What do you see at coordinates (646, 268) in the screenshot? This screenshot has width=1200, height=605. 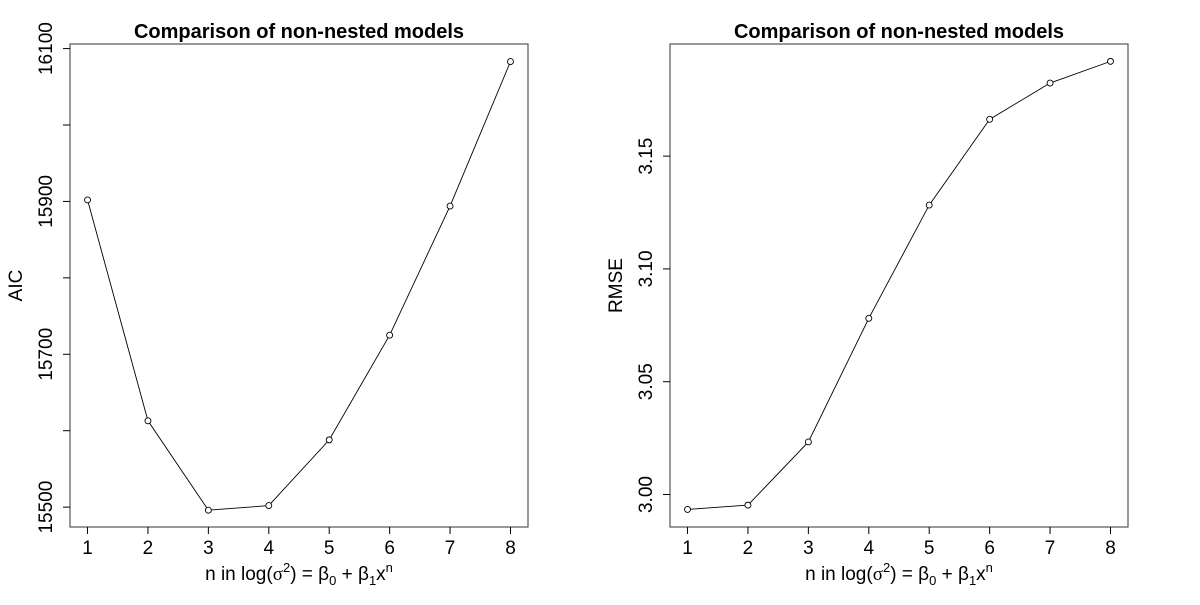 I see `y-tick-label: 3.10` at bounding box center [646, 268].